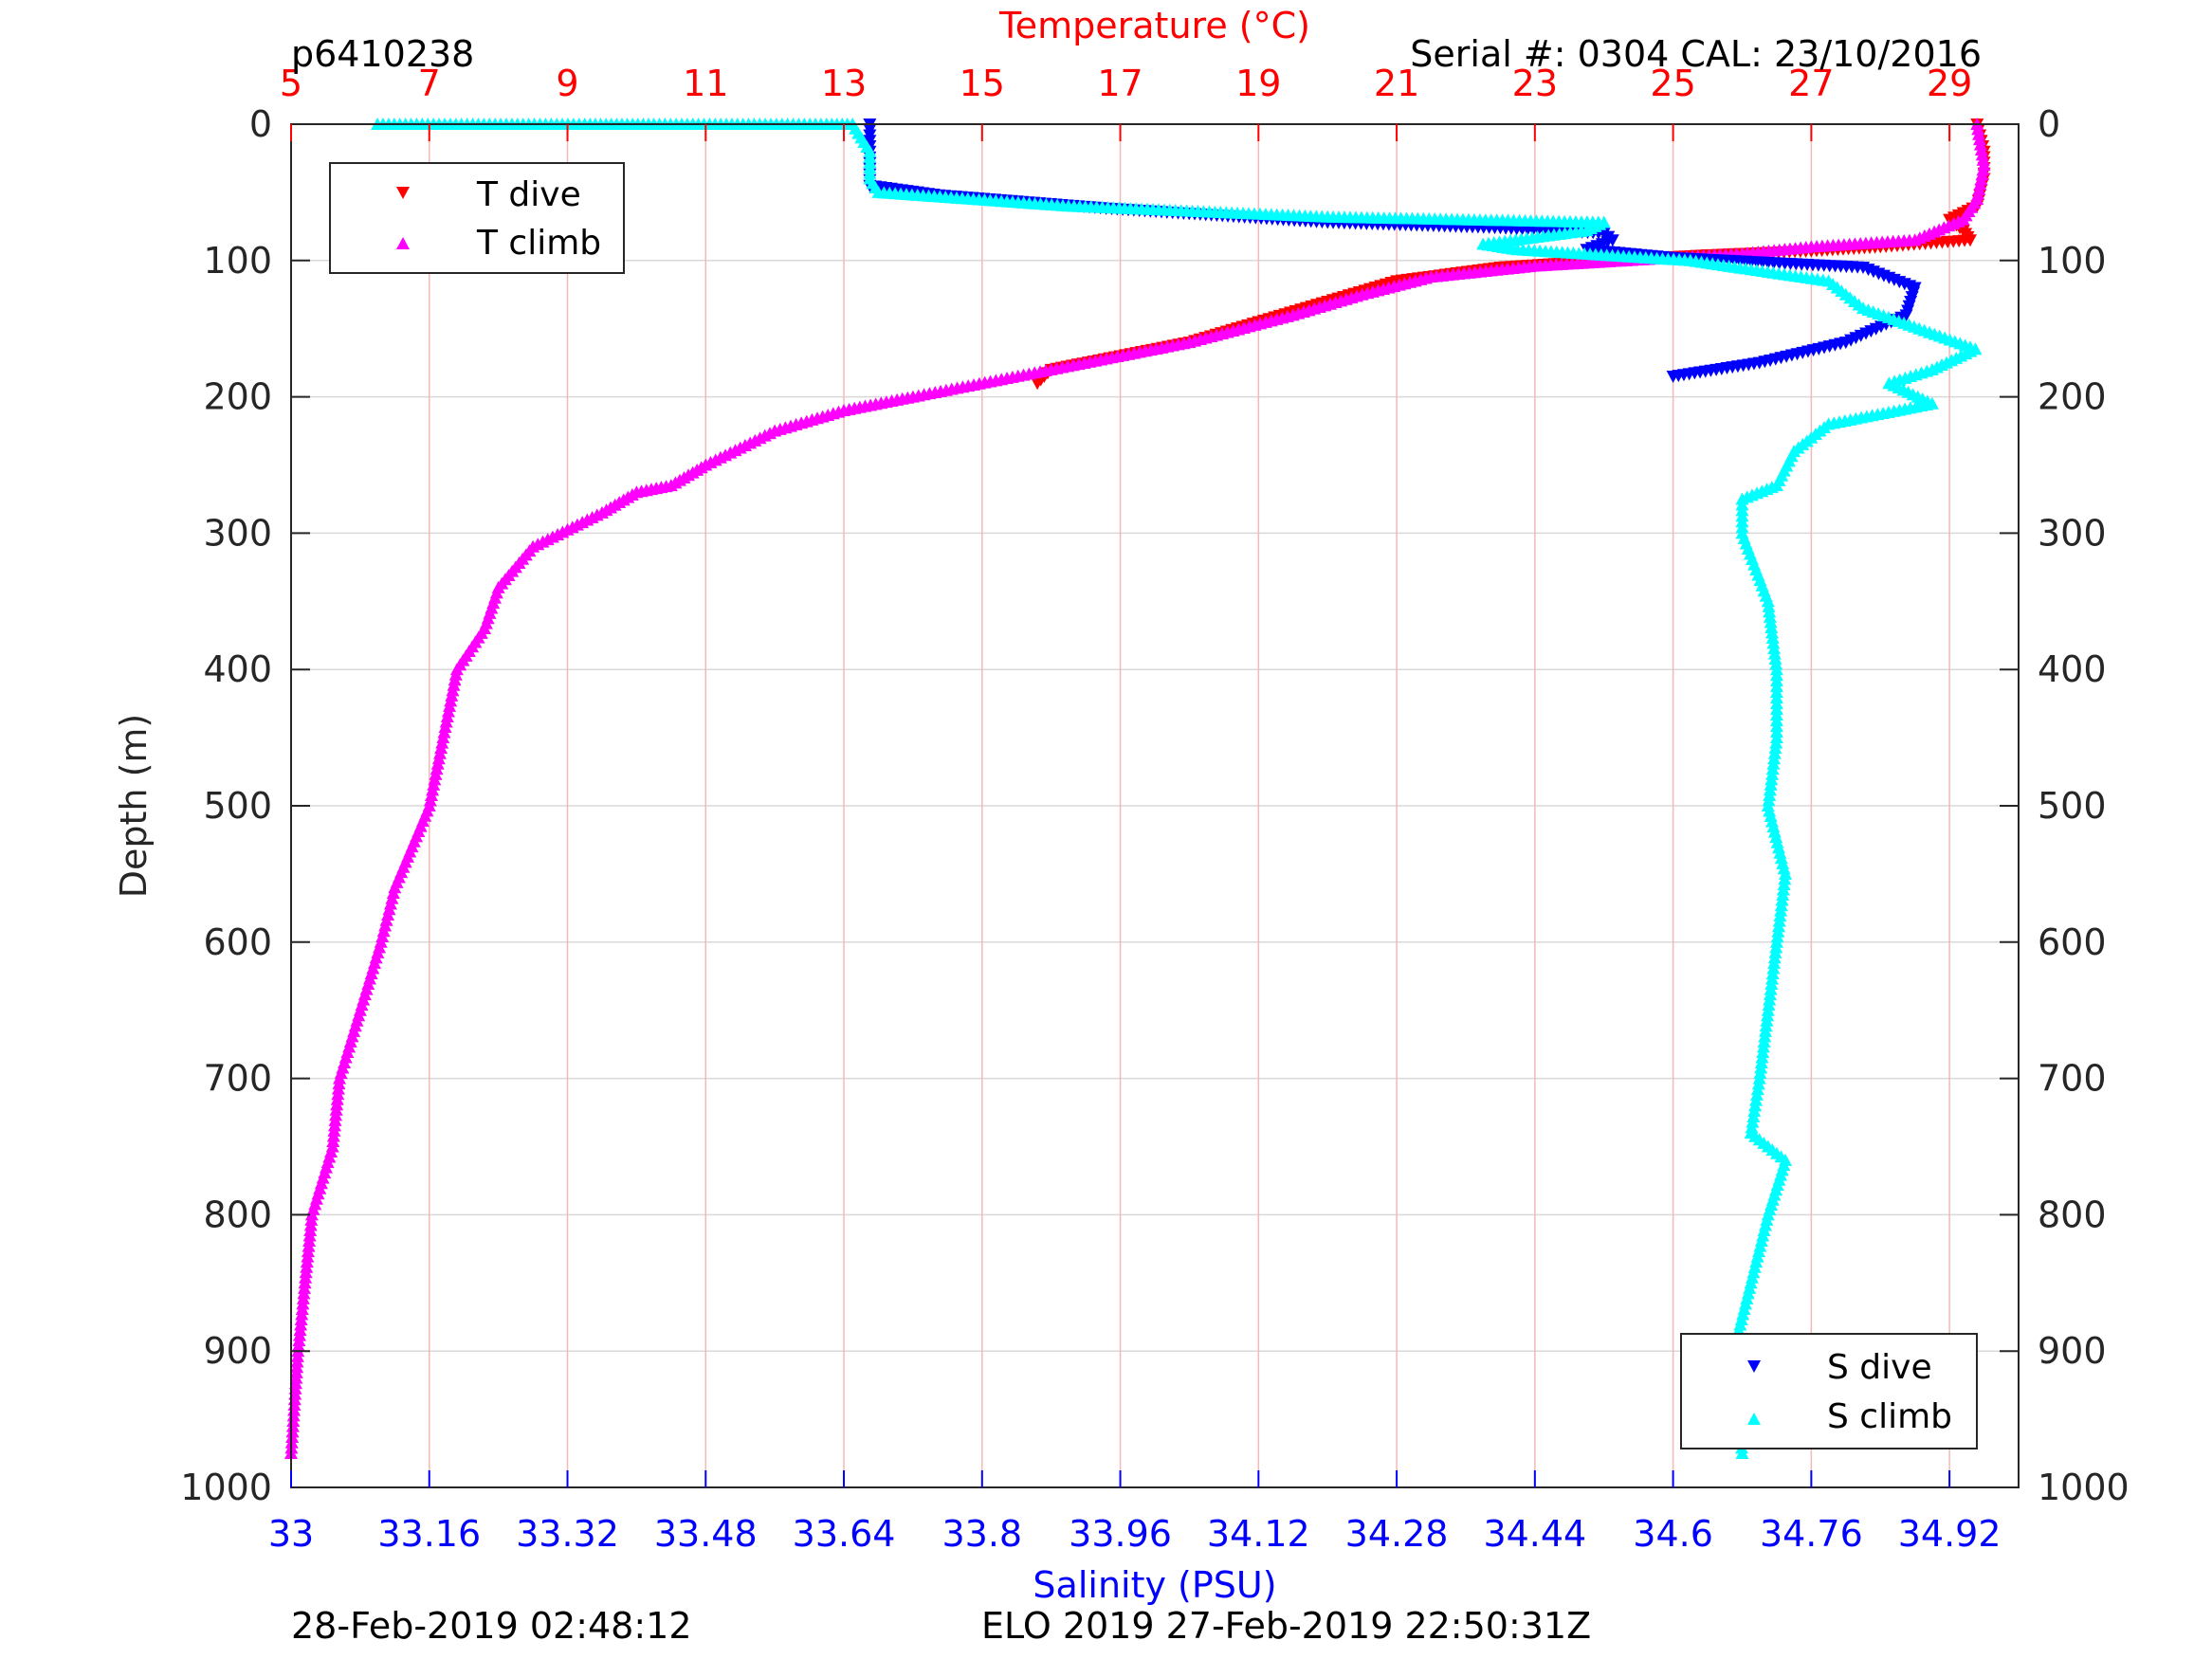 This screenshot has height=1659, width=2212. Describe the element at coordinates (1672, 83) in the screenshot. I see `temperature-tick-label: 25` at that location.